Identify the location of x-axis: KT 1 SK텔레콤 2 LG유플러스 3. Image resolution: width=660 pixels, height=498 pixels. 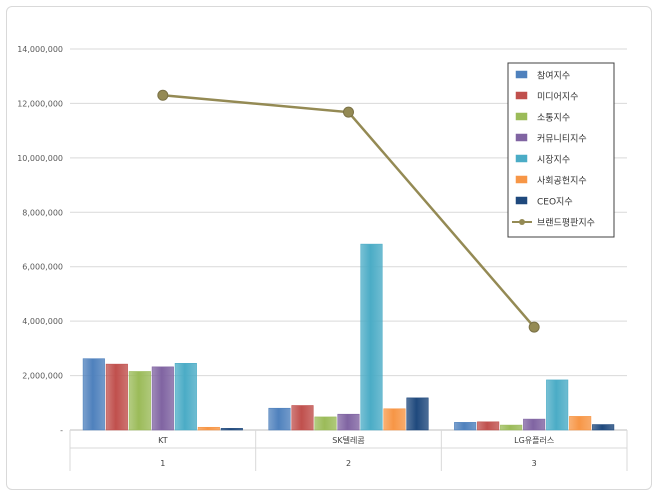
(348, 450).